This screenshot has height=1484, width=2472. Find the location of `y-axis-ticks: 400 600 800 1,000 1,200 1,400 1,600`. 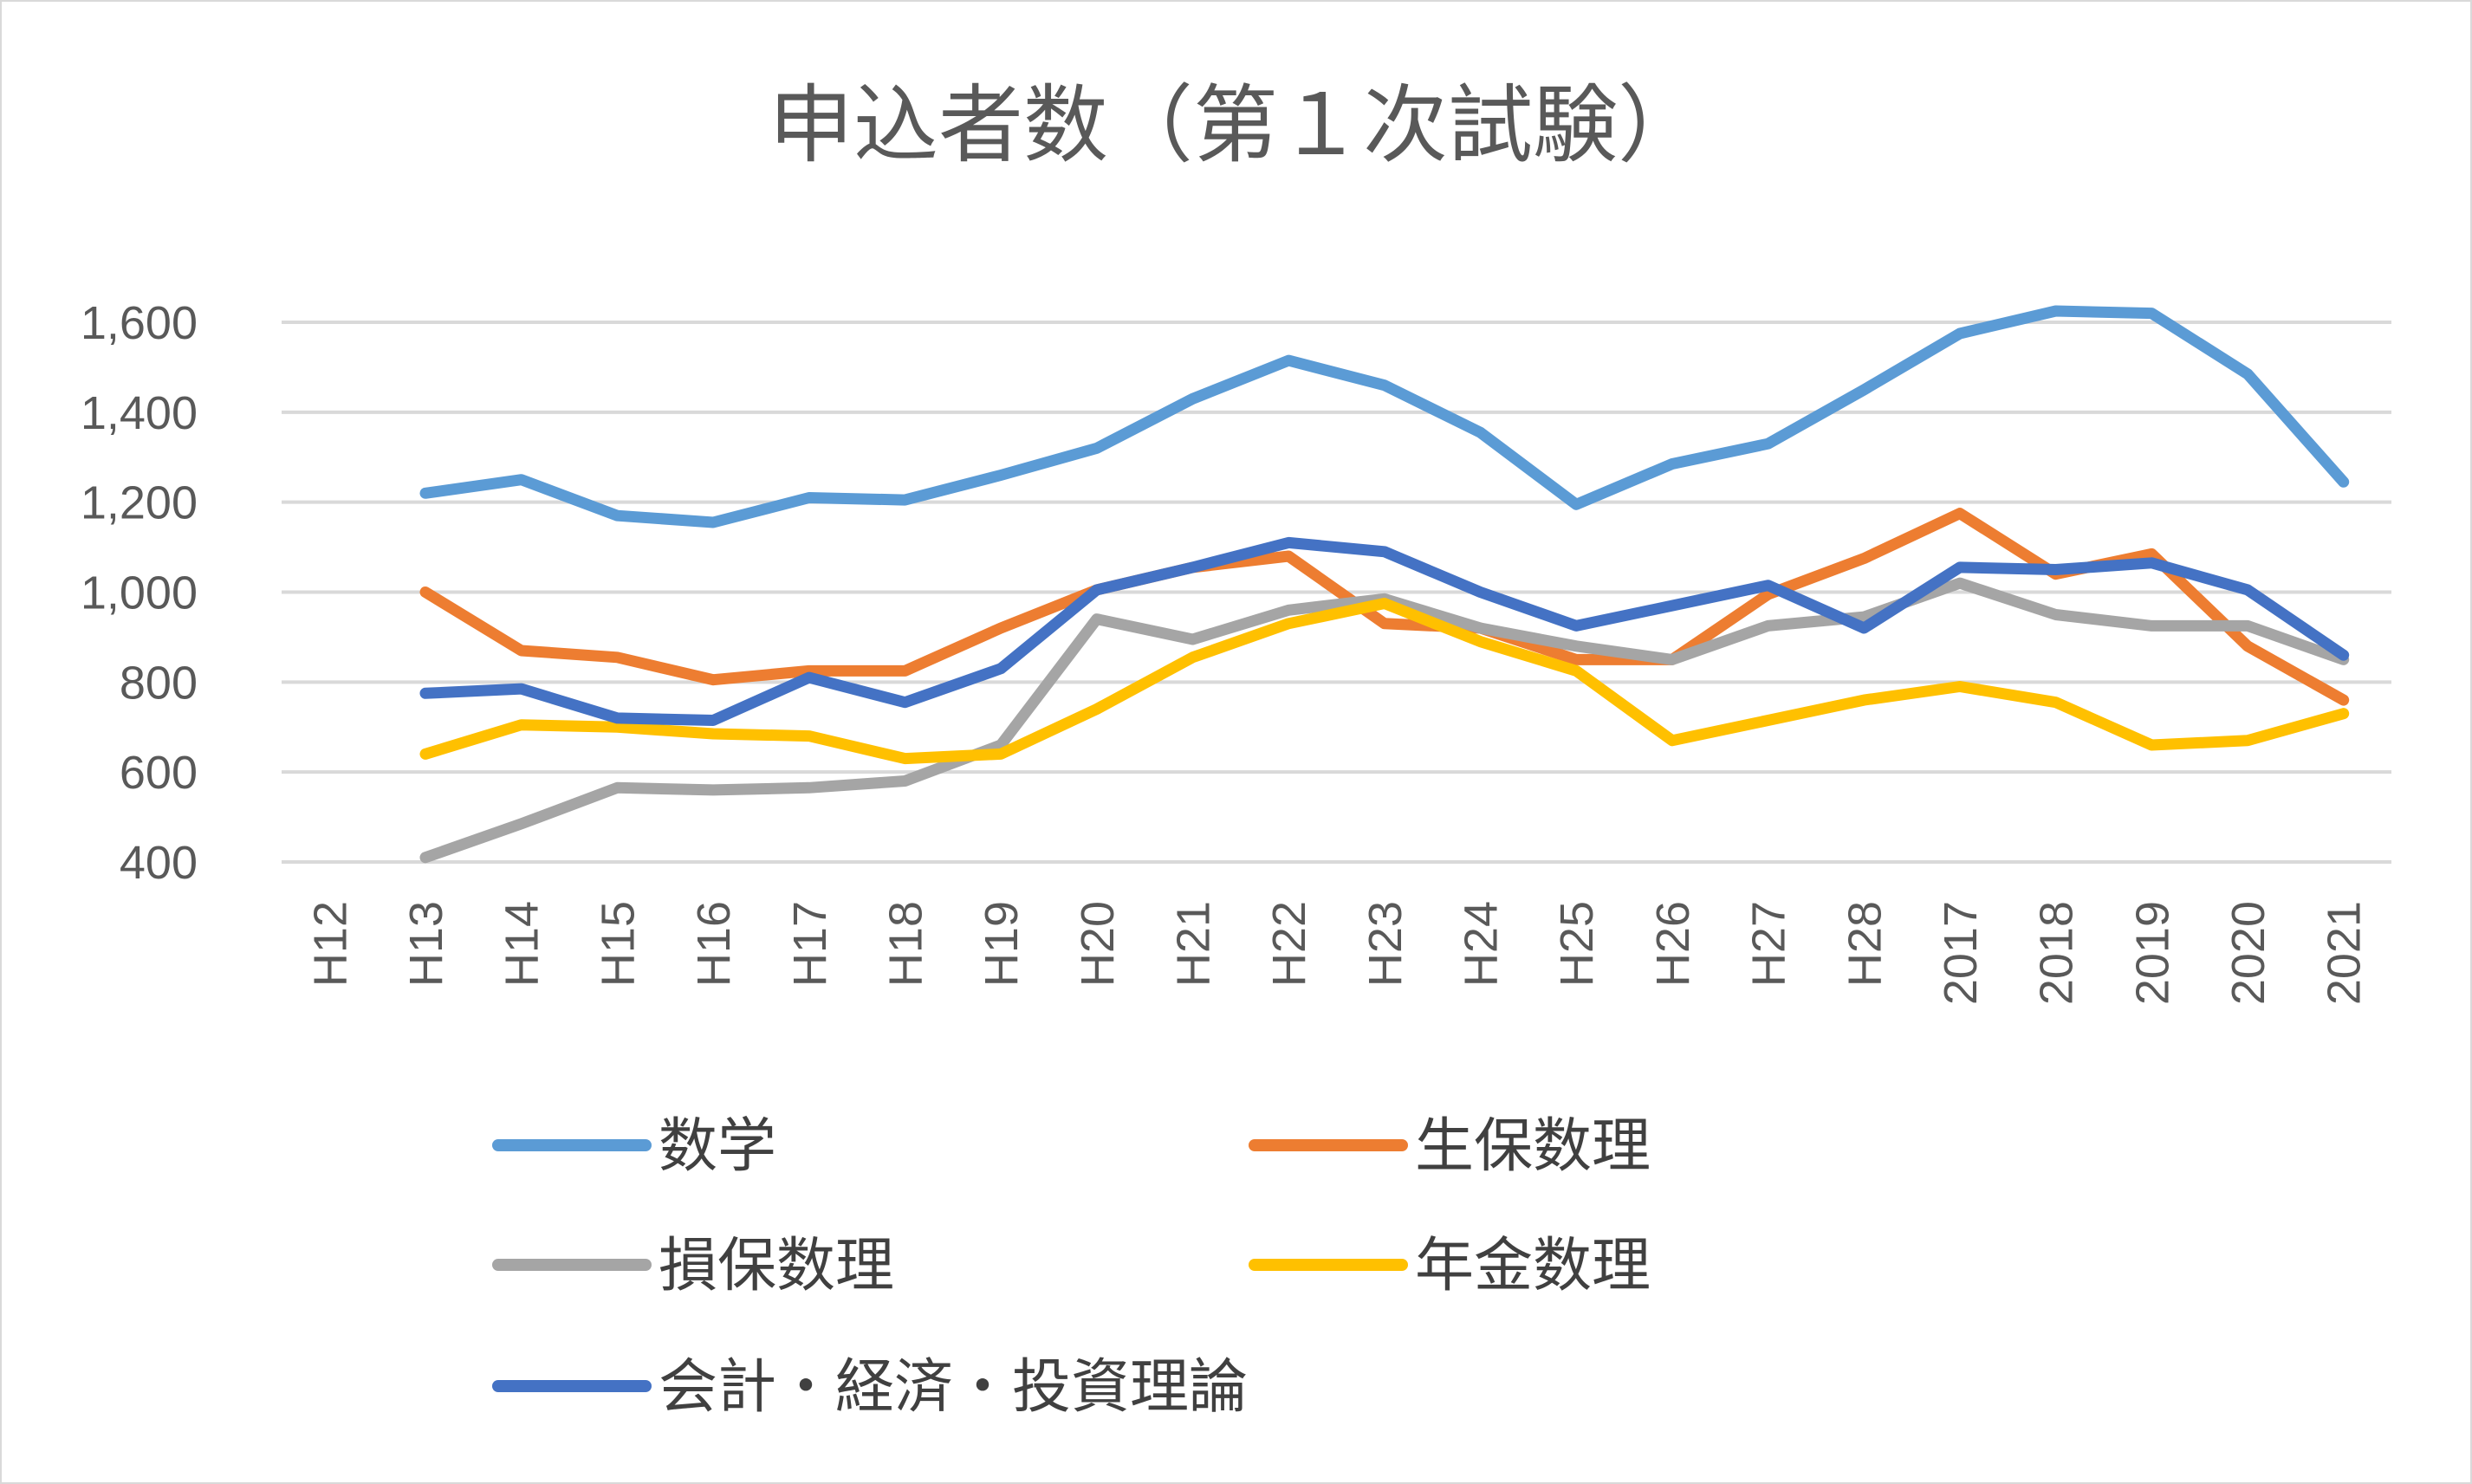

y-axis-ticks: 400 600 800 1,000 1,200 1,400 1,600 is located at coordinates (139, 593).